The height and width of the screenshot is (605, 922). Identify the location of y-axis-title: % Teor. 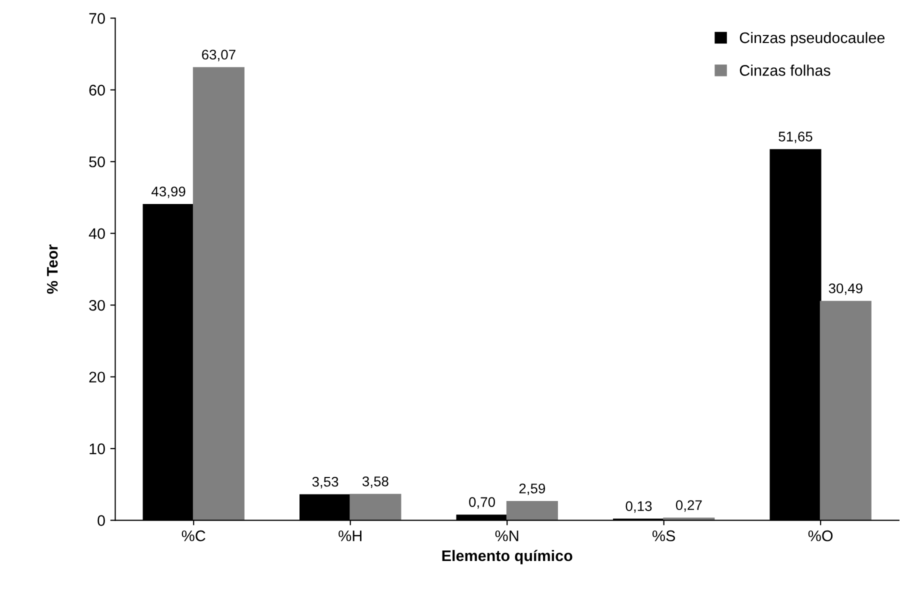
(52, 269).